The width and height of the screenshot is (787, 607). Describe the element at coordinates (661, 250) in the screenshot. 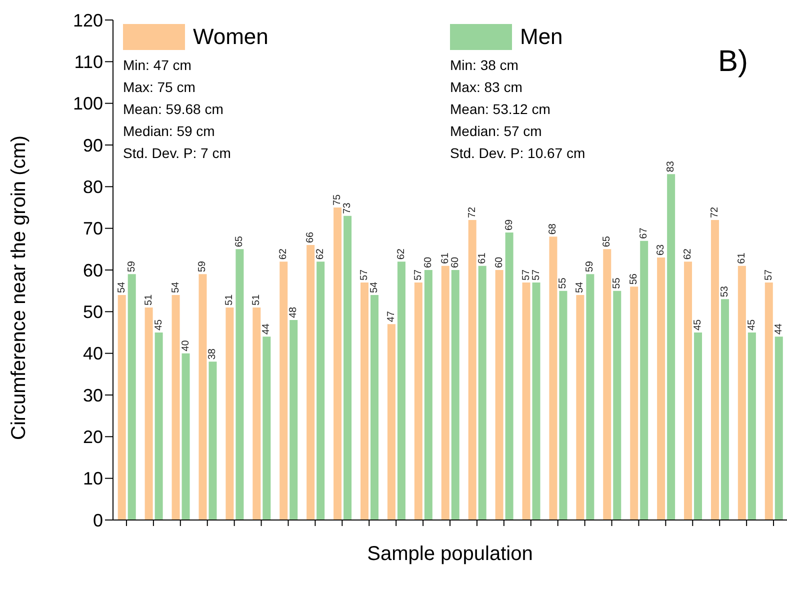

I see `data-label: 63` at that location.